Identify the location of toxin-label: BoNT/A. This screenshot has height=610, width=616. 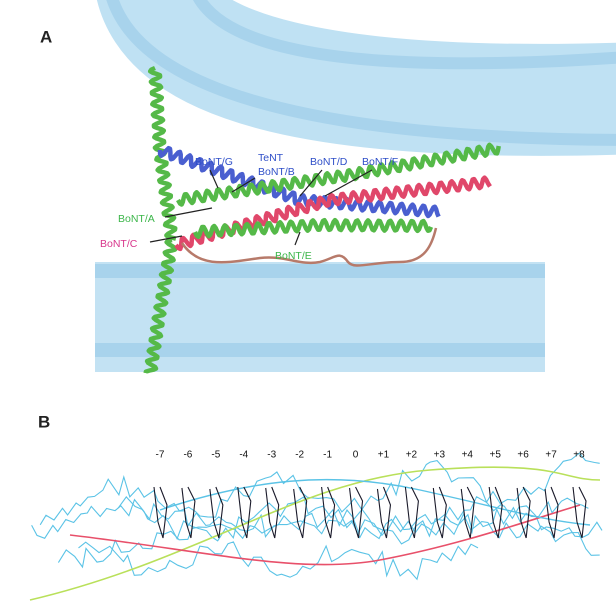
(136, 219).